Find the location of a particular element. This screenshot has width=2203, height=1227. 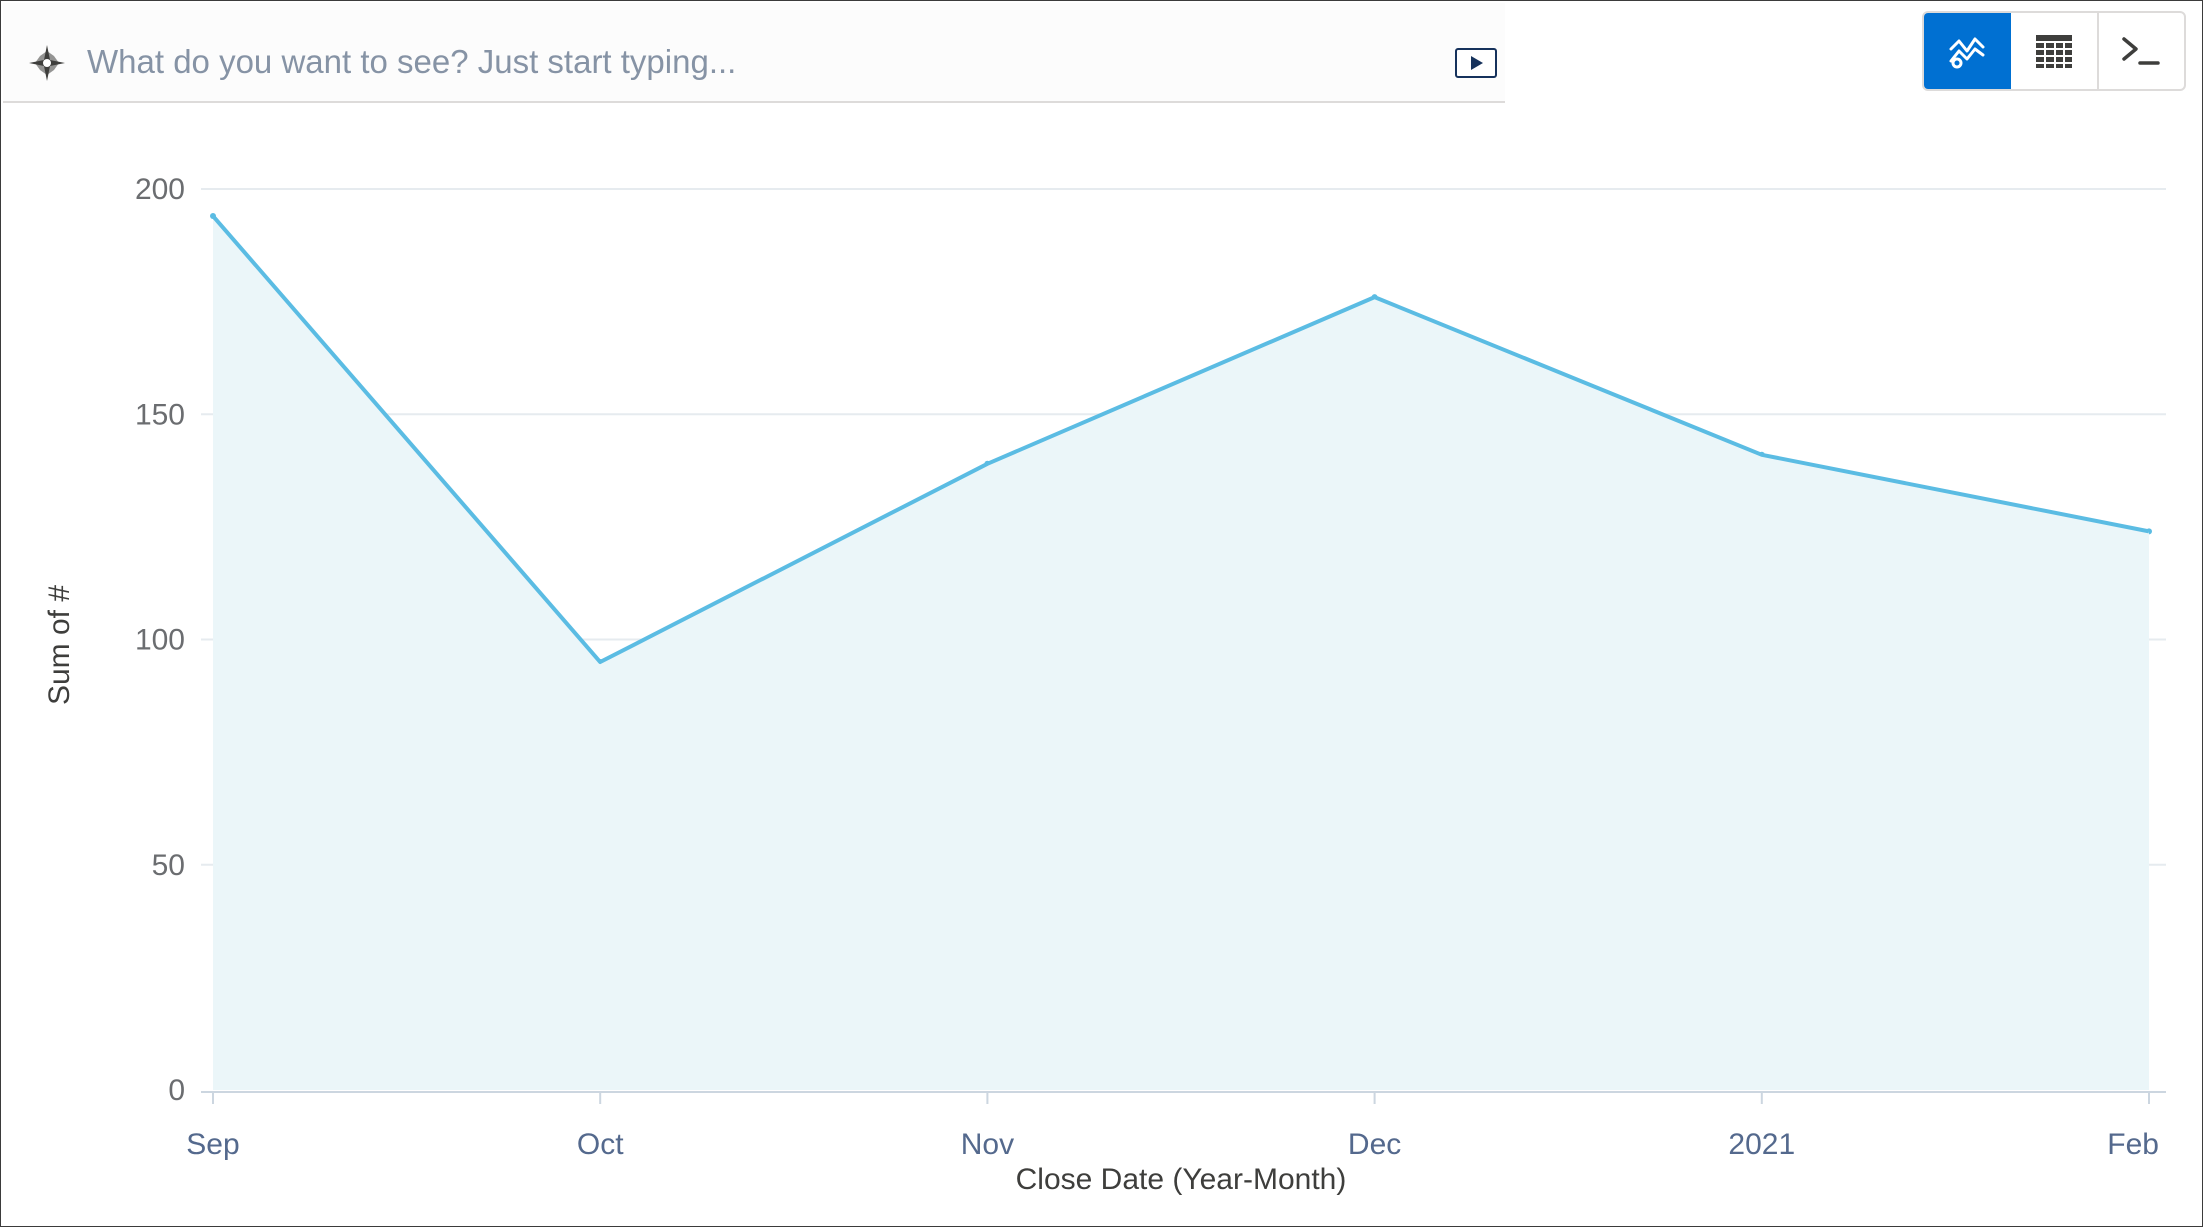

y-axis-title: Sum of # is located at coordinates (59, 645).